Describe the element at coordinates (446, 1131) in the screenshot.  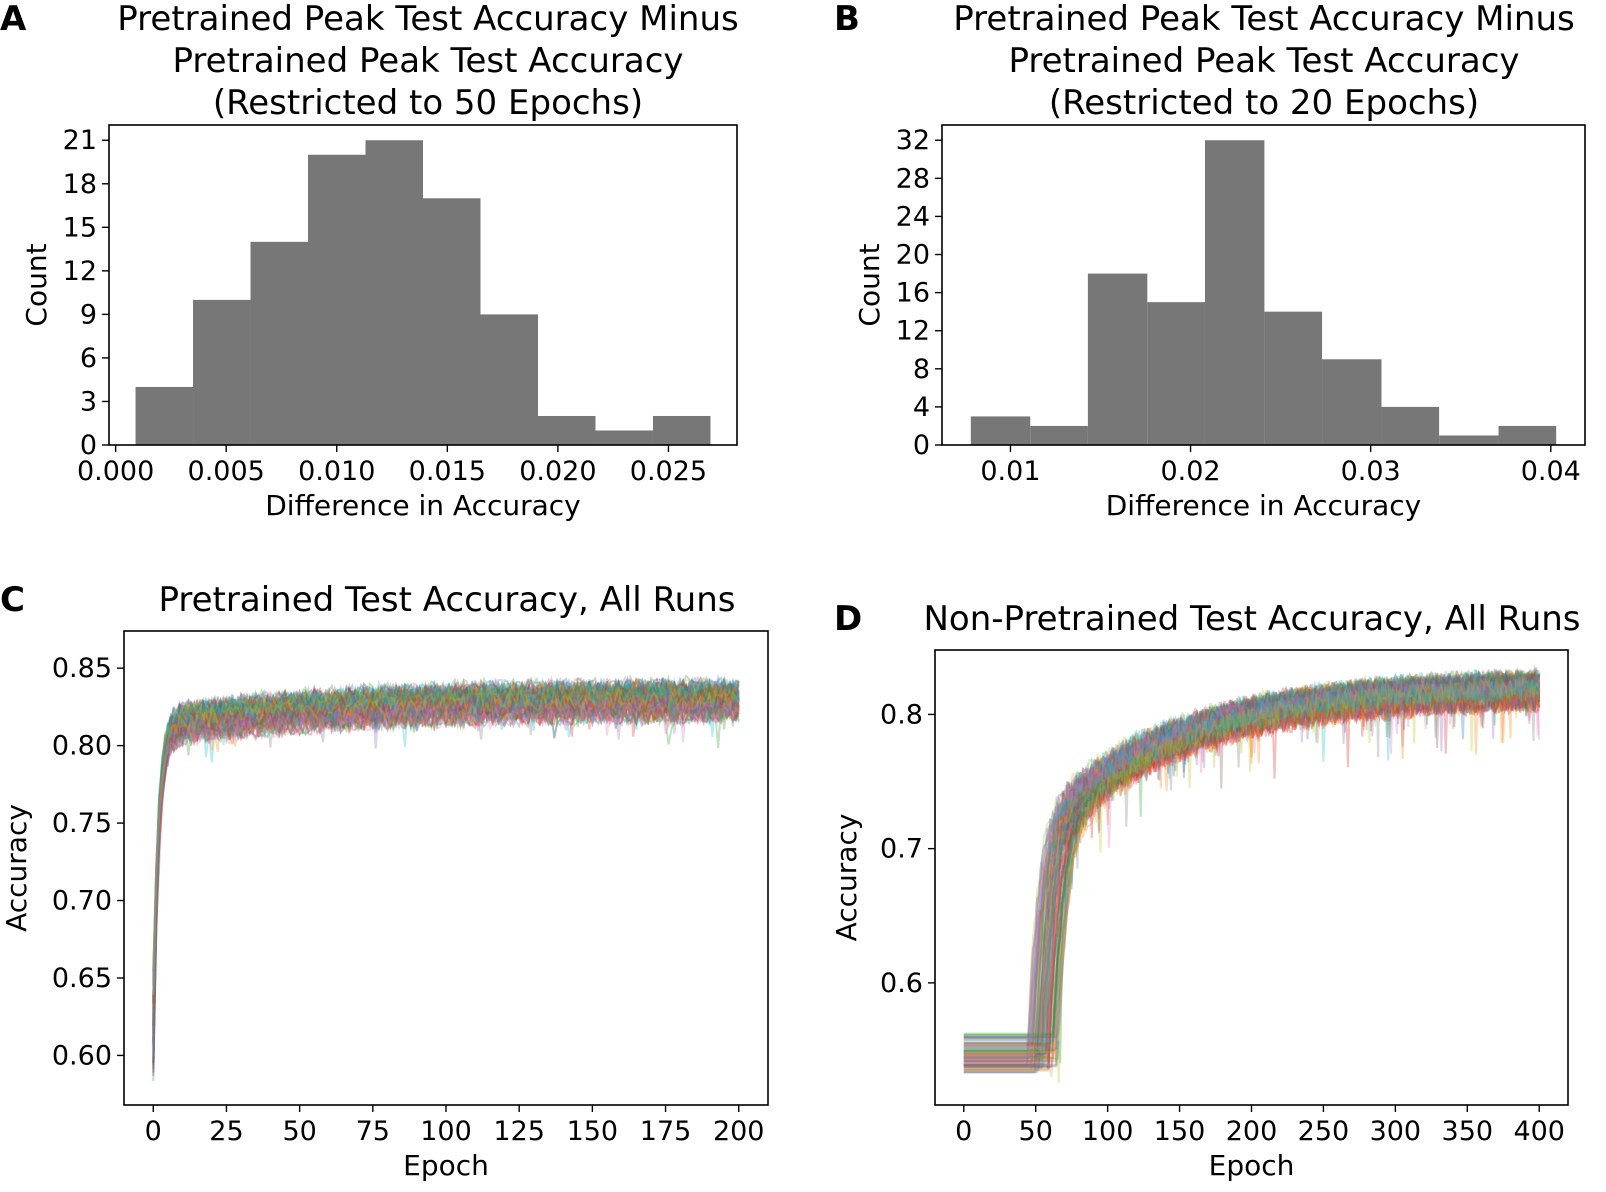
I see `x-tick-label: 100` at that location.